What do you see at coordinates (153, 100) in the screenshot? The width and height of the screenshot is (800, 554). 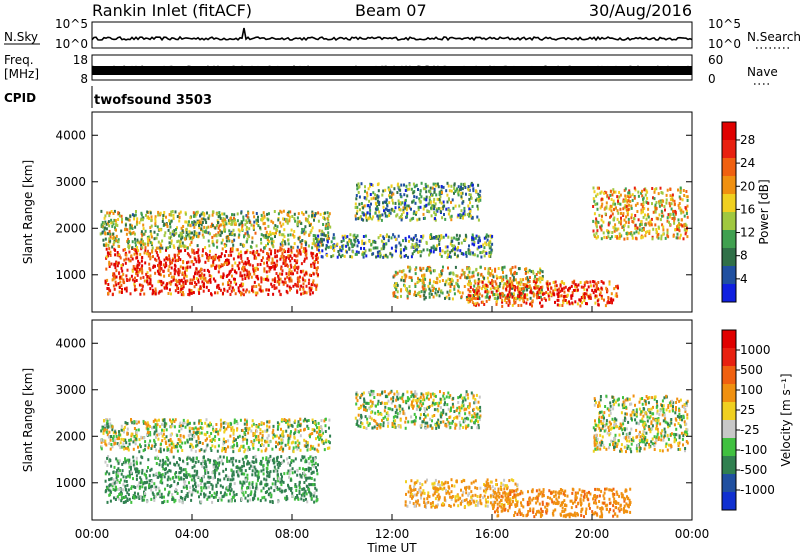 I see `cpid-program: twofsound 3503` at bounding box center [153, 100].